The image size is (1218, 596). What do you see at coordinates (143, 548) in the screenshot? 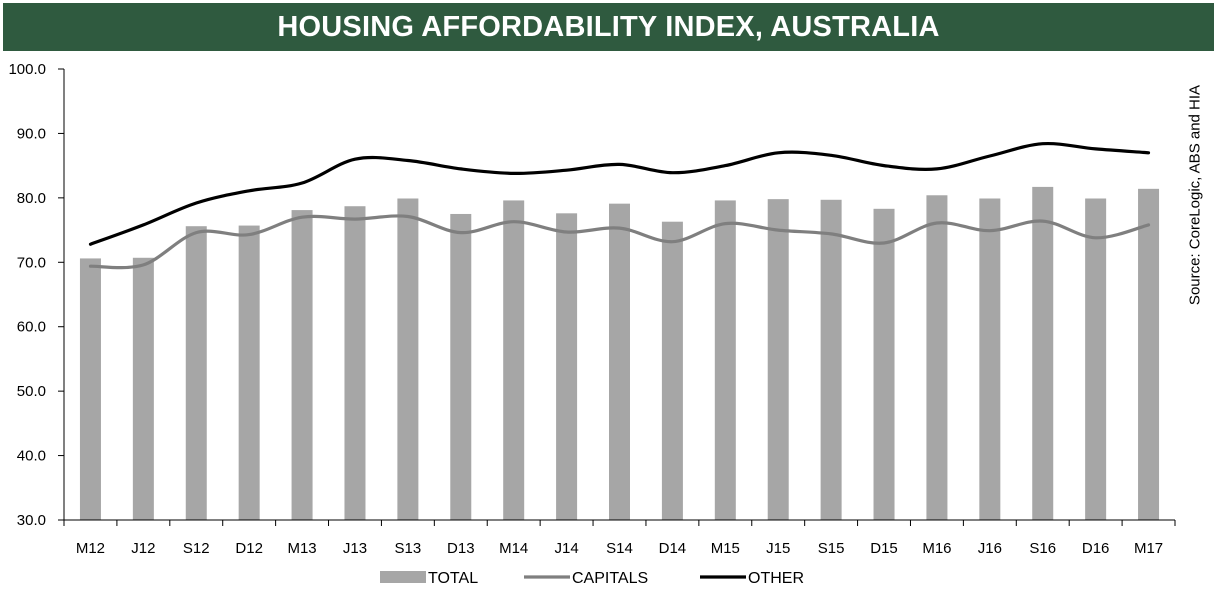
I see `x-tick-label-J12: J12` at bounding box center [143, 548].